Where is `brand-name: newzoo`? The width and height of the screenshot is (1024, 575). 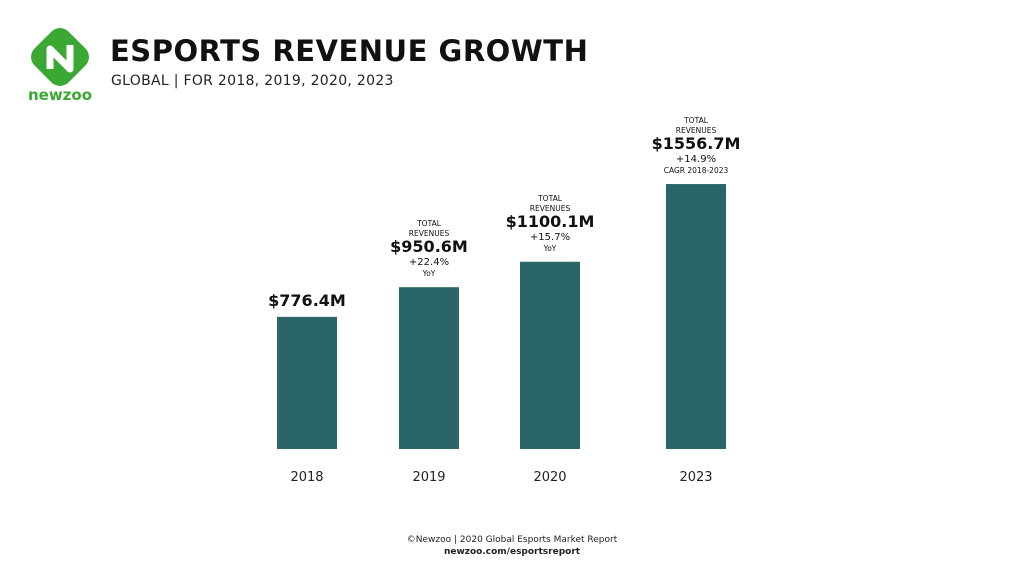
brand-name: newzoo is located at coordinates (60, 95).